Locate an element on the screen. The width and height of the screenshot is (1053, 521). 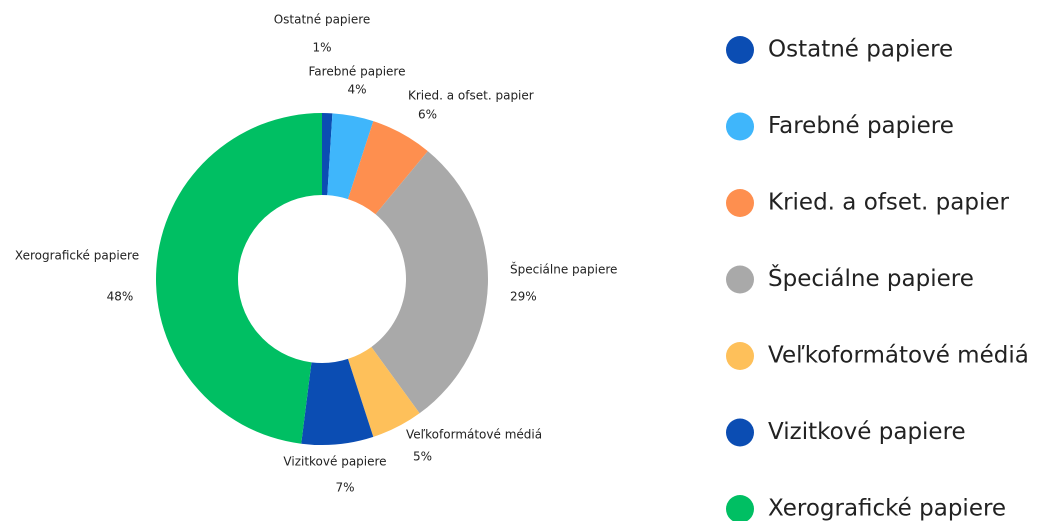
slice-label: Veľkoformátové médiá is located at coordinates (474, 435).